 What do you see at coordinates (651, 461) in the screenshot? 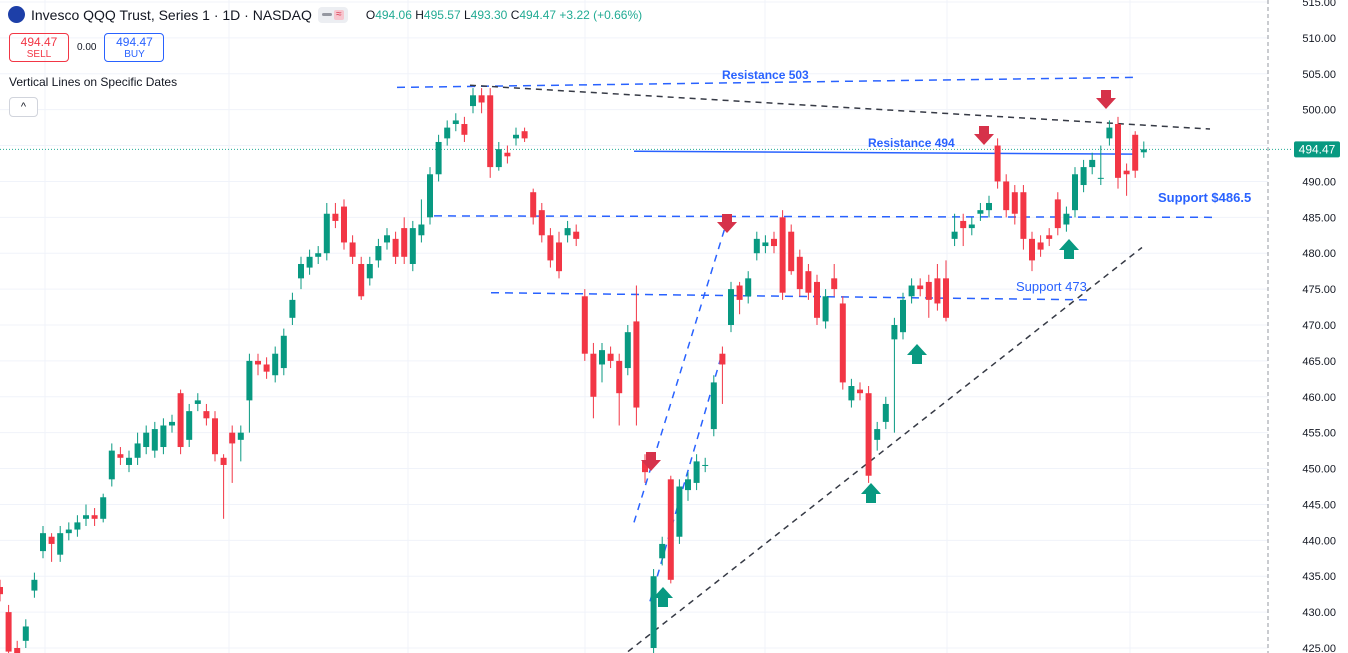
I see `down-arrow-icon` at bounding box center [651, 461].